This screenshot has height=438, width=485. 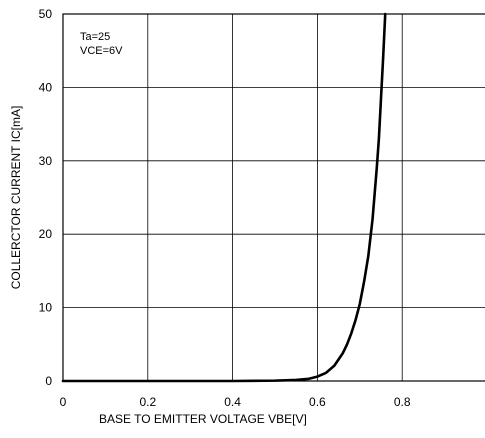 What do you see at coordinates (46, 308) in the screenshot?
I see `y-tick-label: 10` at bounding box center [46, 308].